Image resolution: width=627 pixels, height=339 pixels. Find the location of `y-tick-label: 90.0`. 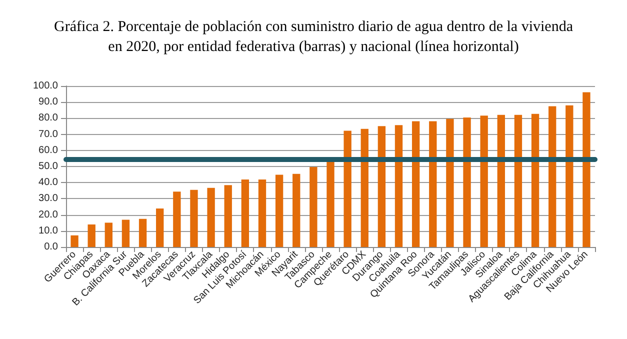

y-tick-label: 90.0 is located at coordinates (48, 102).